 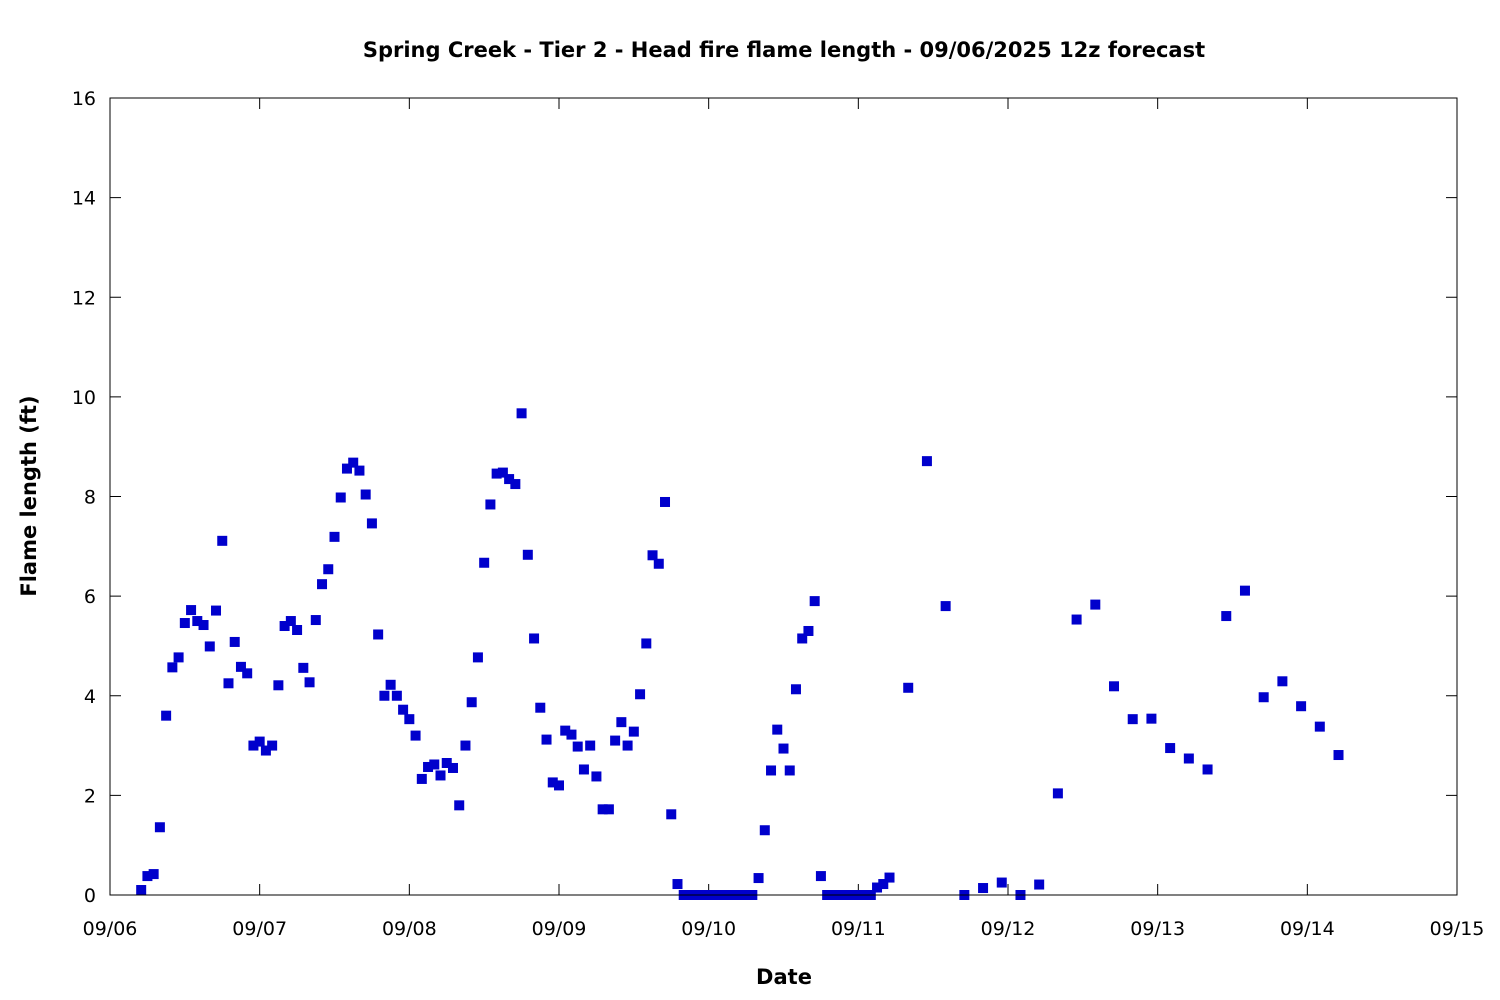 What do you see at coordinates (708, 929) in the screenshot?
I see `x-tick-label: 09/10` at bounding box center [708, 929].